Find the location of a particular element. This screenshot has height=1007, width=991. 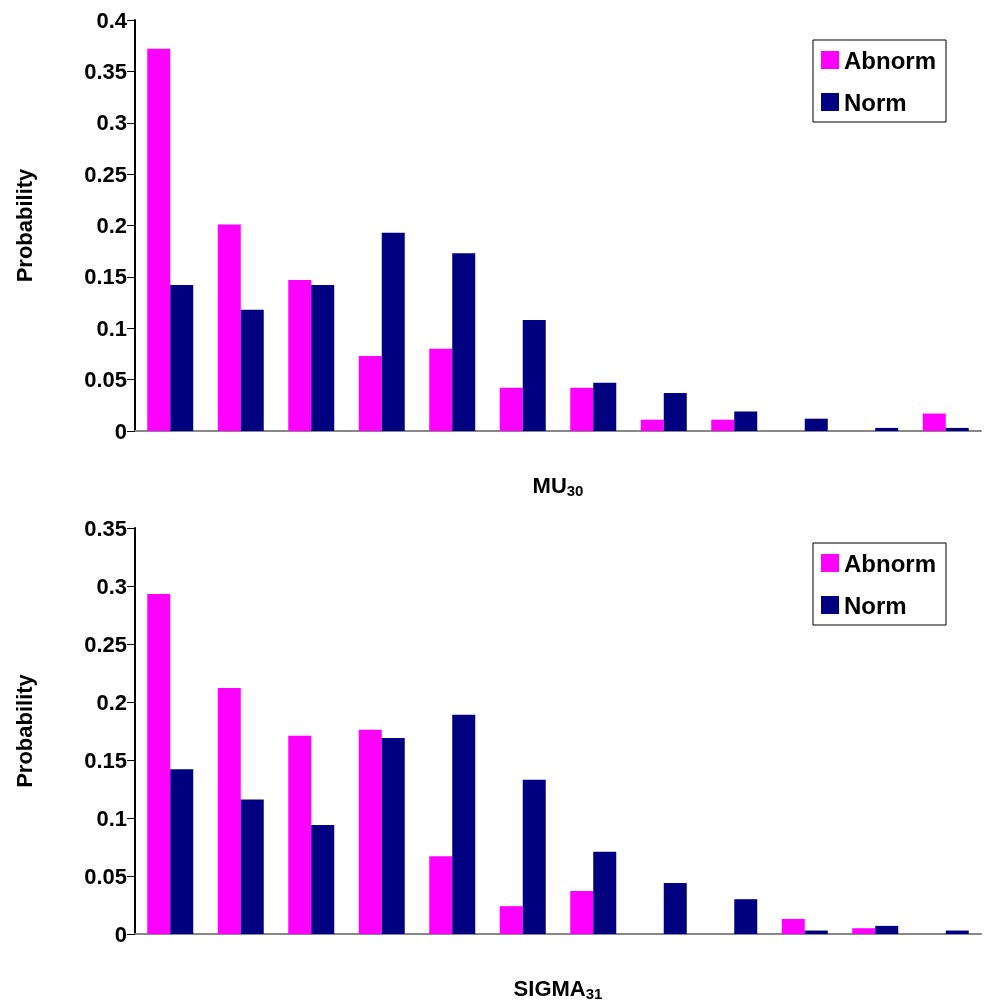

y-tick-label: 0.4 is located at coordinates (112, 20).